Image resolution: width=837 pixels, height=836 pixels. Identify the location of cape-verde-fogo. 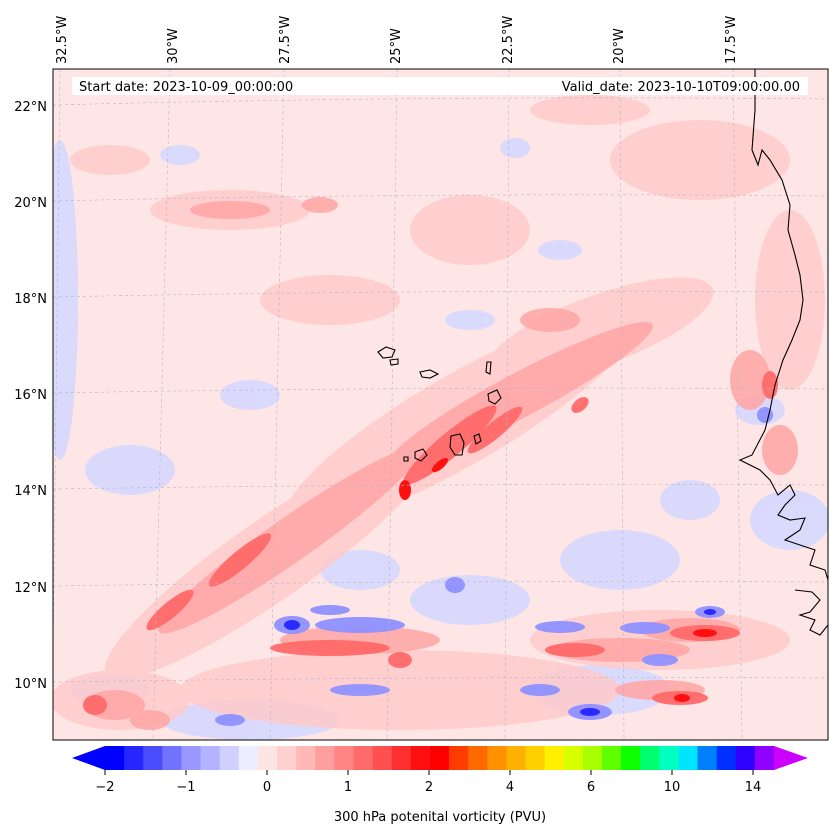
(421, 455).